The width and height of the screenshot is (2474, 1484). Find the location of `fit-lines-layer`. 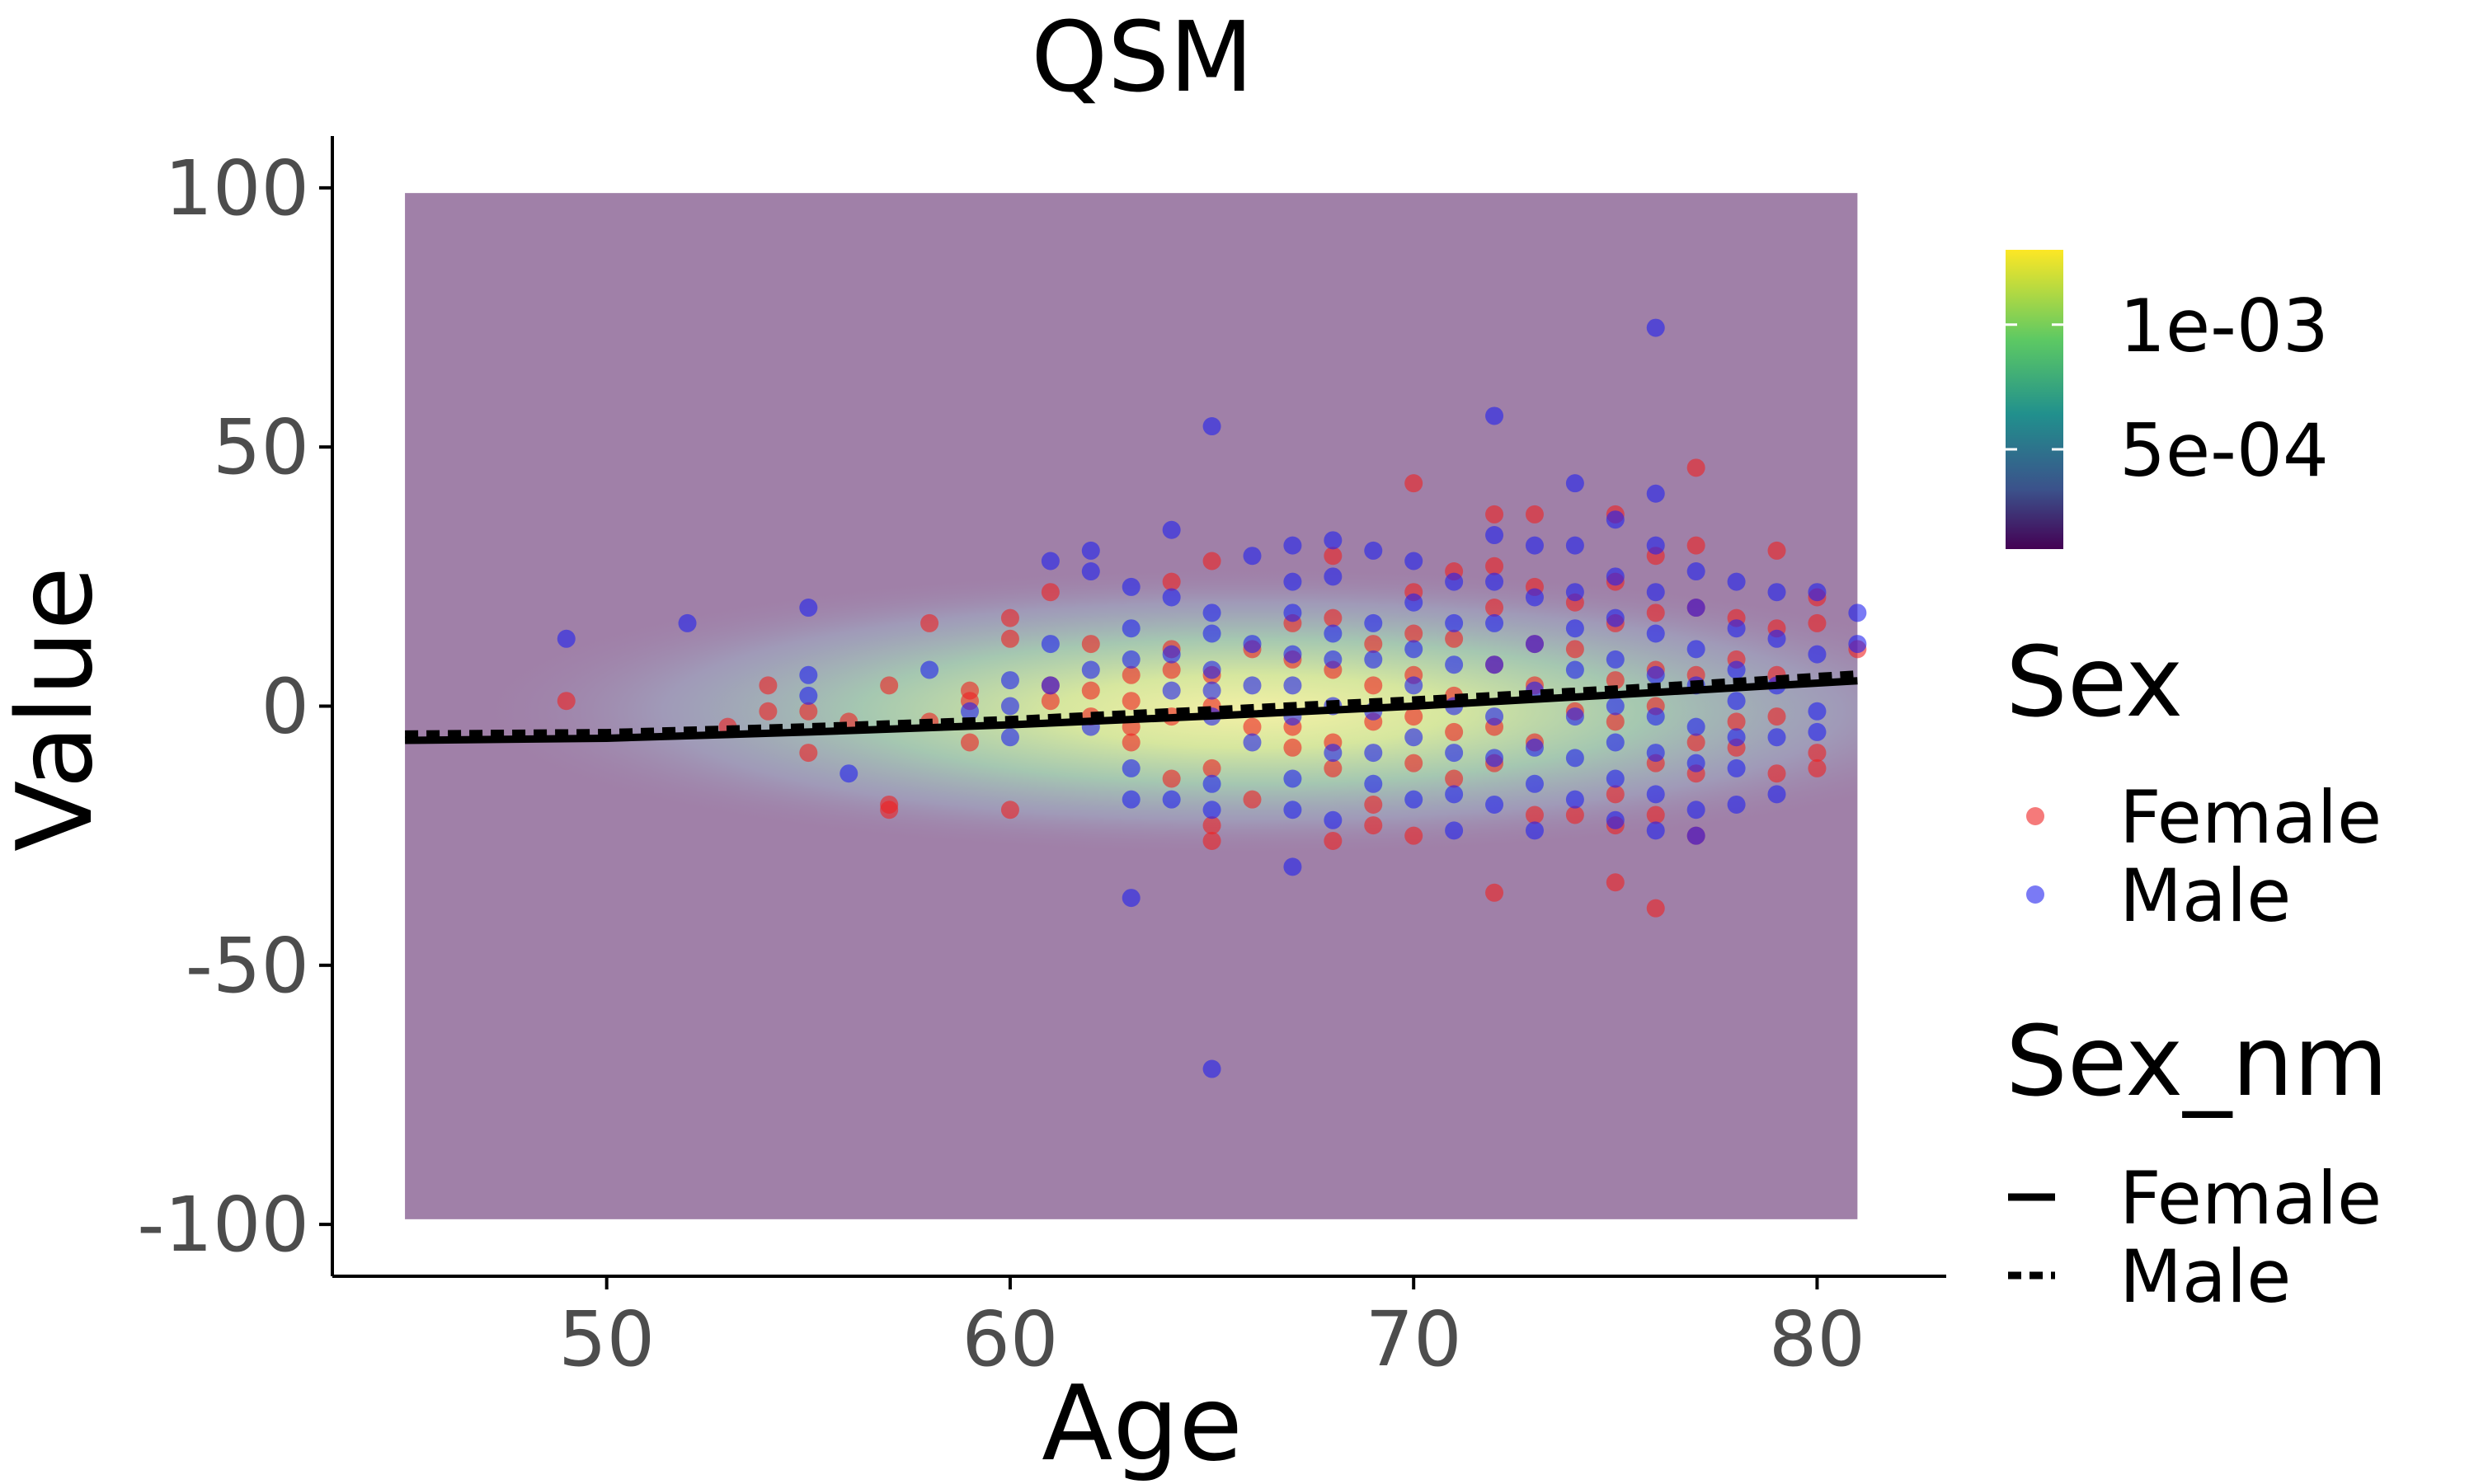

fit-lines-layer is located at coordinates (1131, 707).